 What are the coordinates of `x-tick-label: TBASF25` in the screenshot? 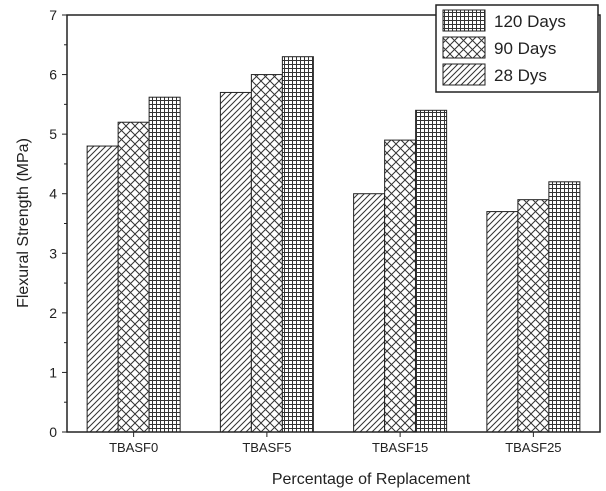 It's located at (533, 447).